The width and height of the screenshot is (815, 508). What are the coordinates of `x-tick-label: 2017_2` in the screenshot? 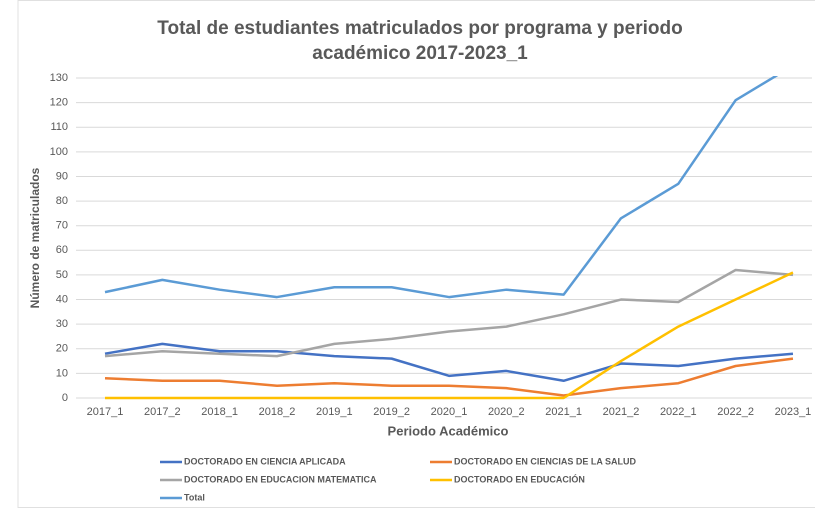 It's located at (162, 412).